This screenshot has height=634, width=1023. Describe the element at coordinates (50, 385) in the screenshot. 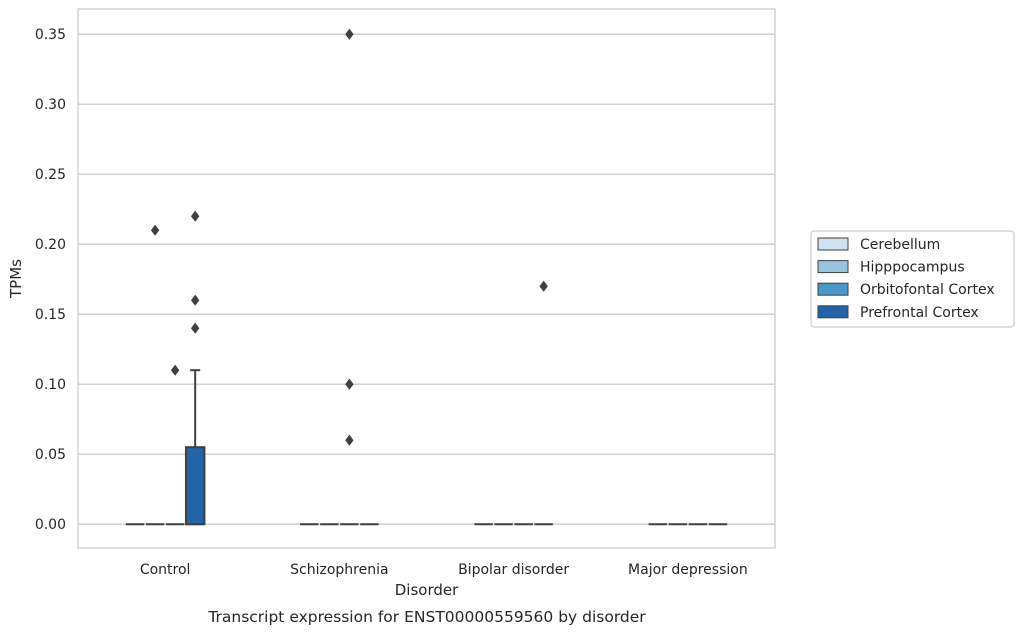

I see `y-tick-label: 0.10` at that location.